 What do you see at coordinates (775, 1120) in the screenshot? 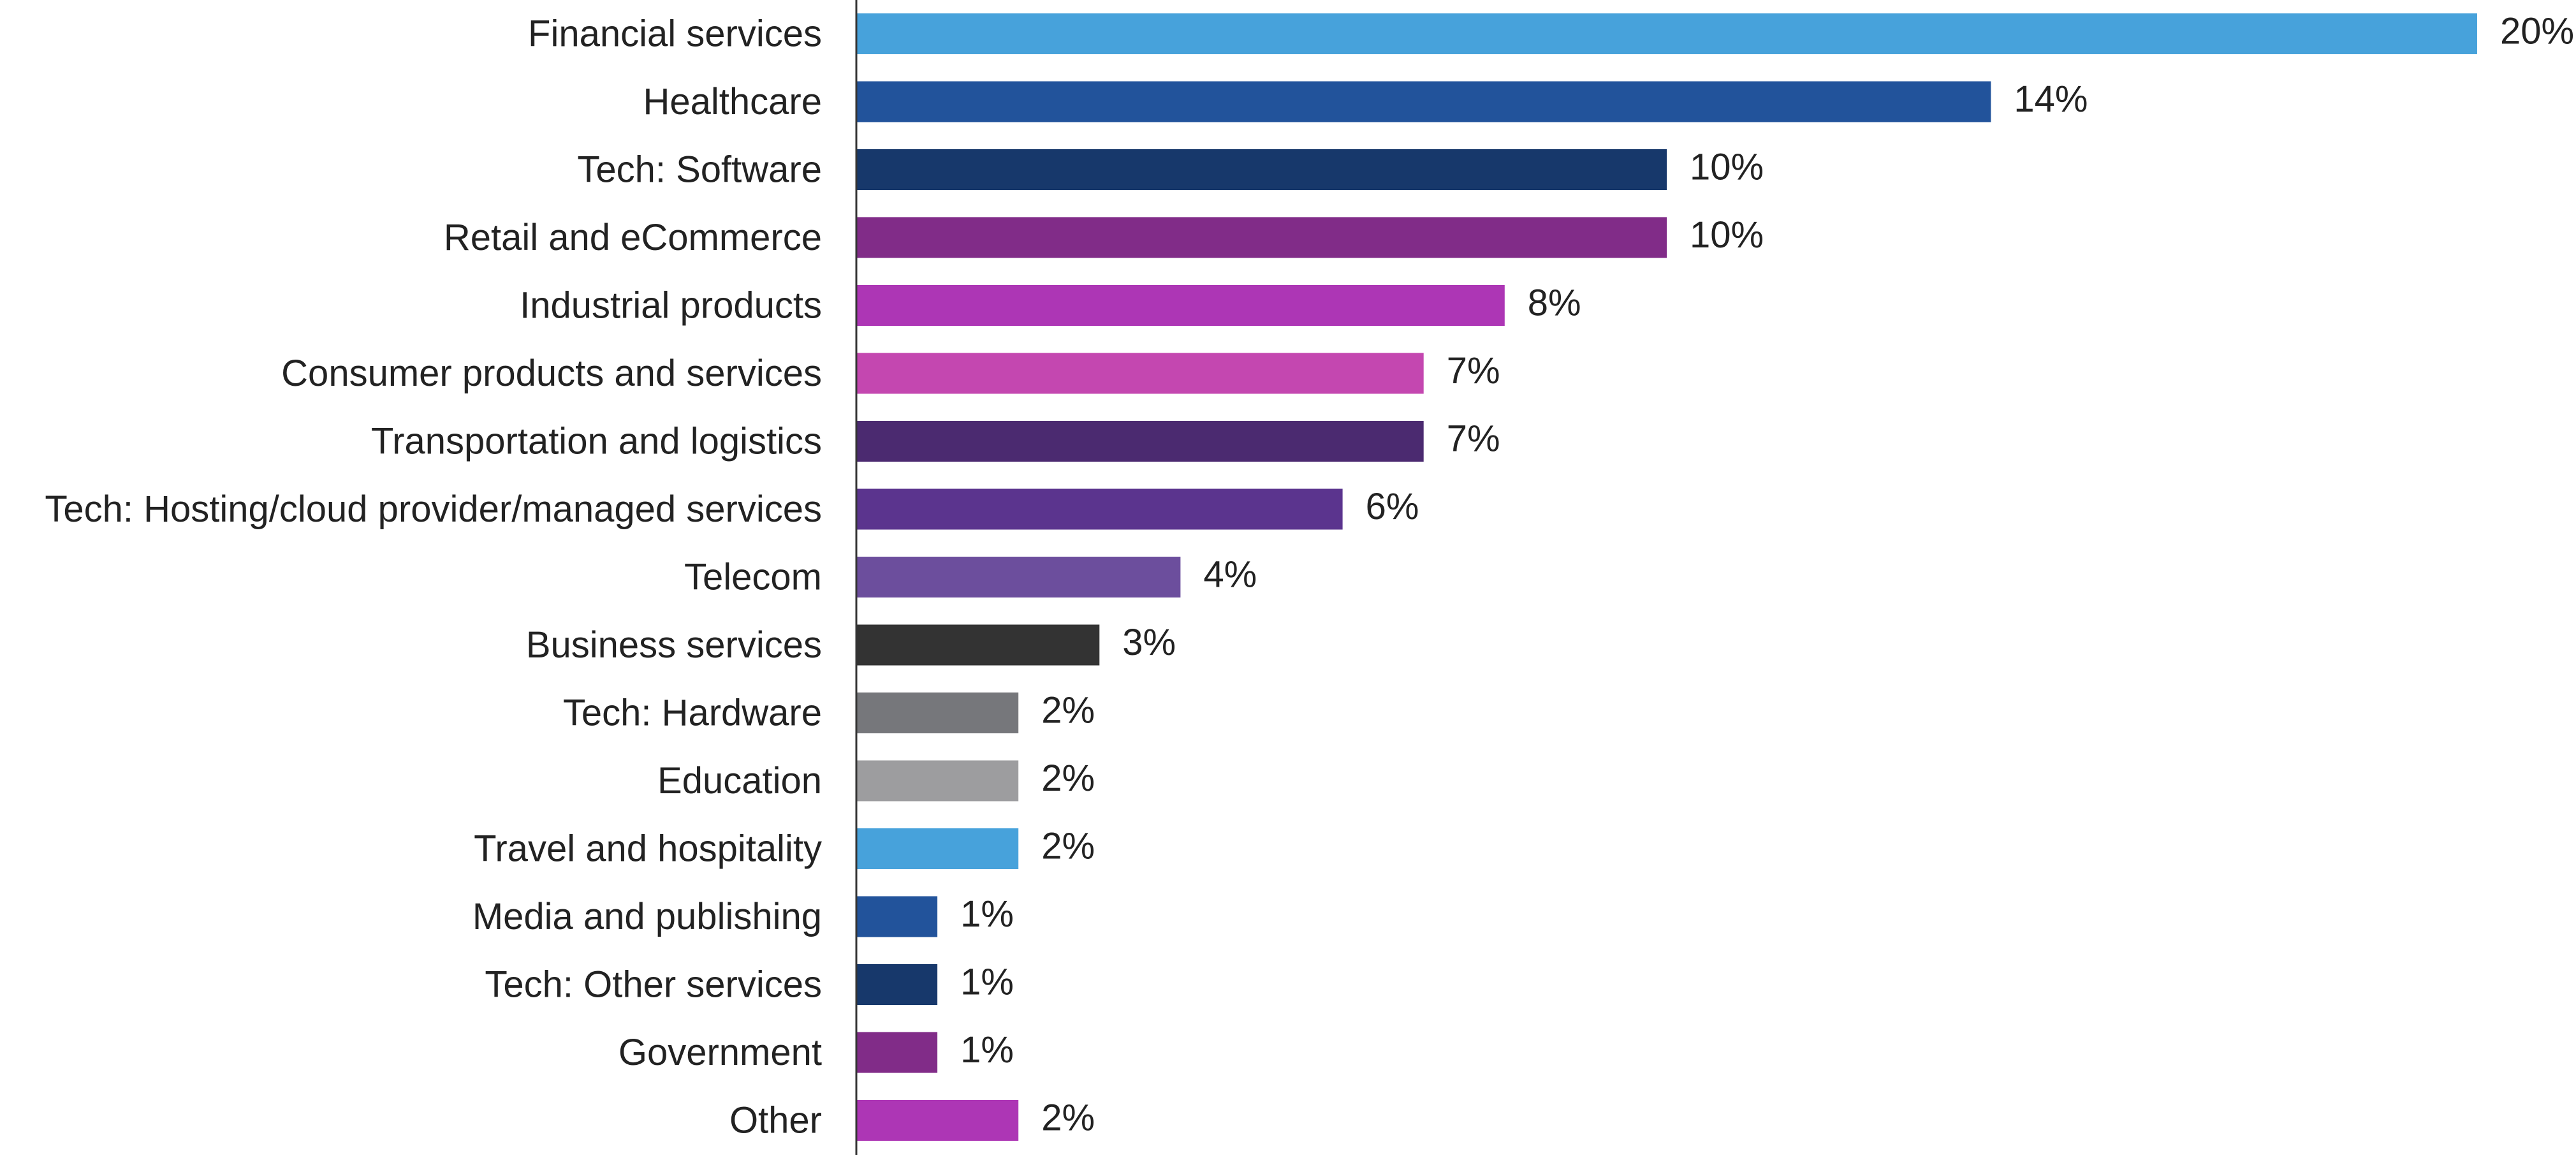
I see `category-label: Other` at bounding box center [775, 1120].